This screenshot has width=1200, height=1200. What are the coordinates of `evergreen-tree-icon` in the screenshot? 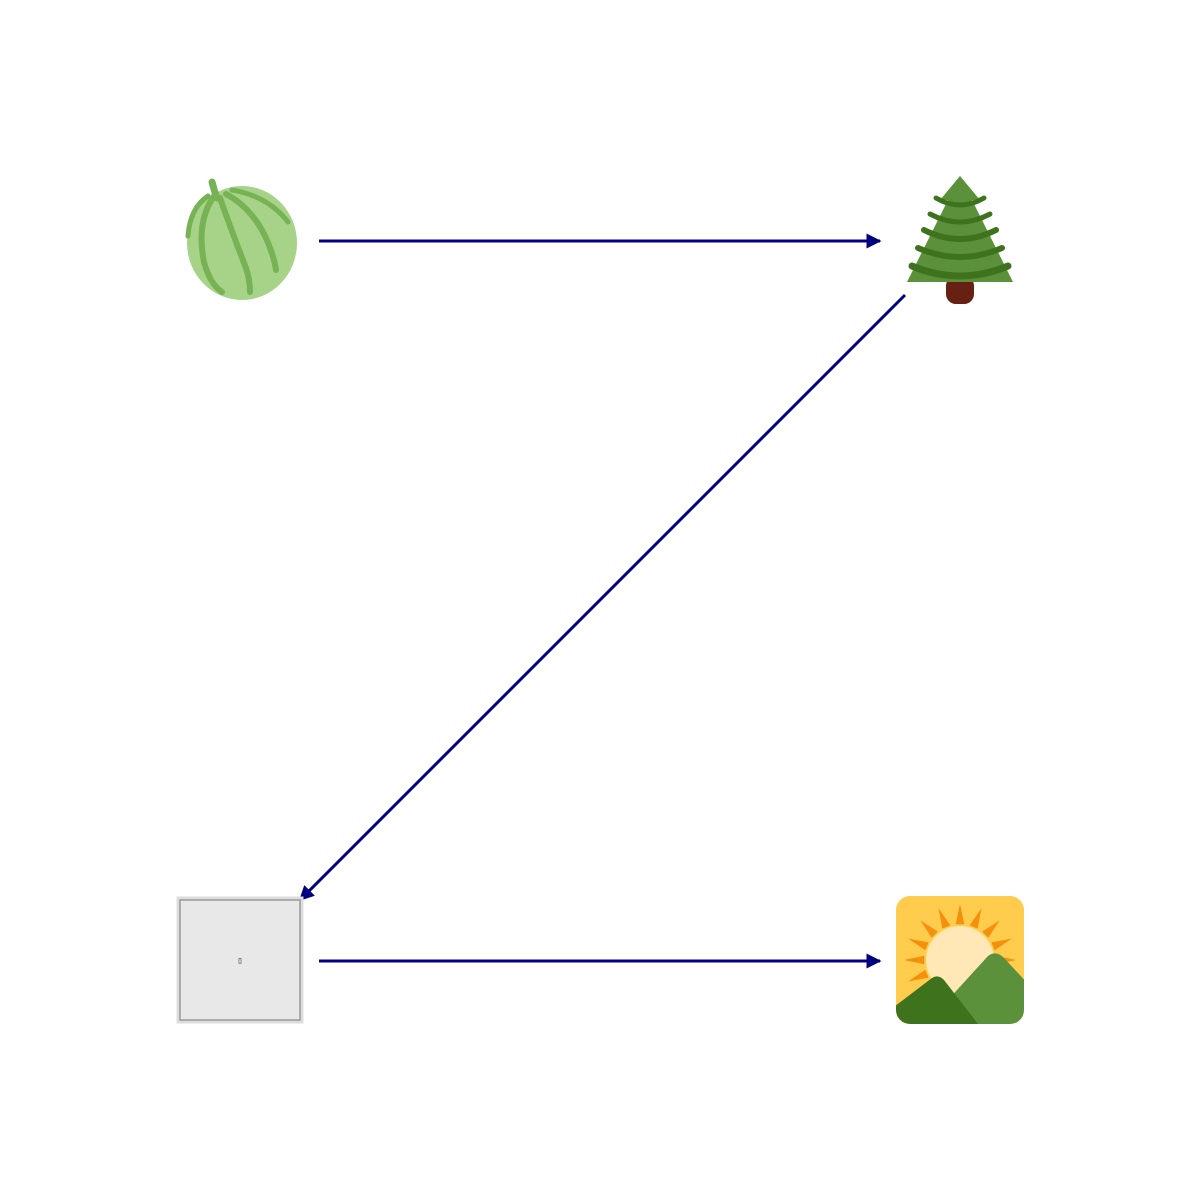 It's located at (960, 240).